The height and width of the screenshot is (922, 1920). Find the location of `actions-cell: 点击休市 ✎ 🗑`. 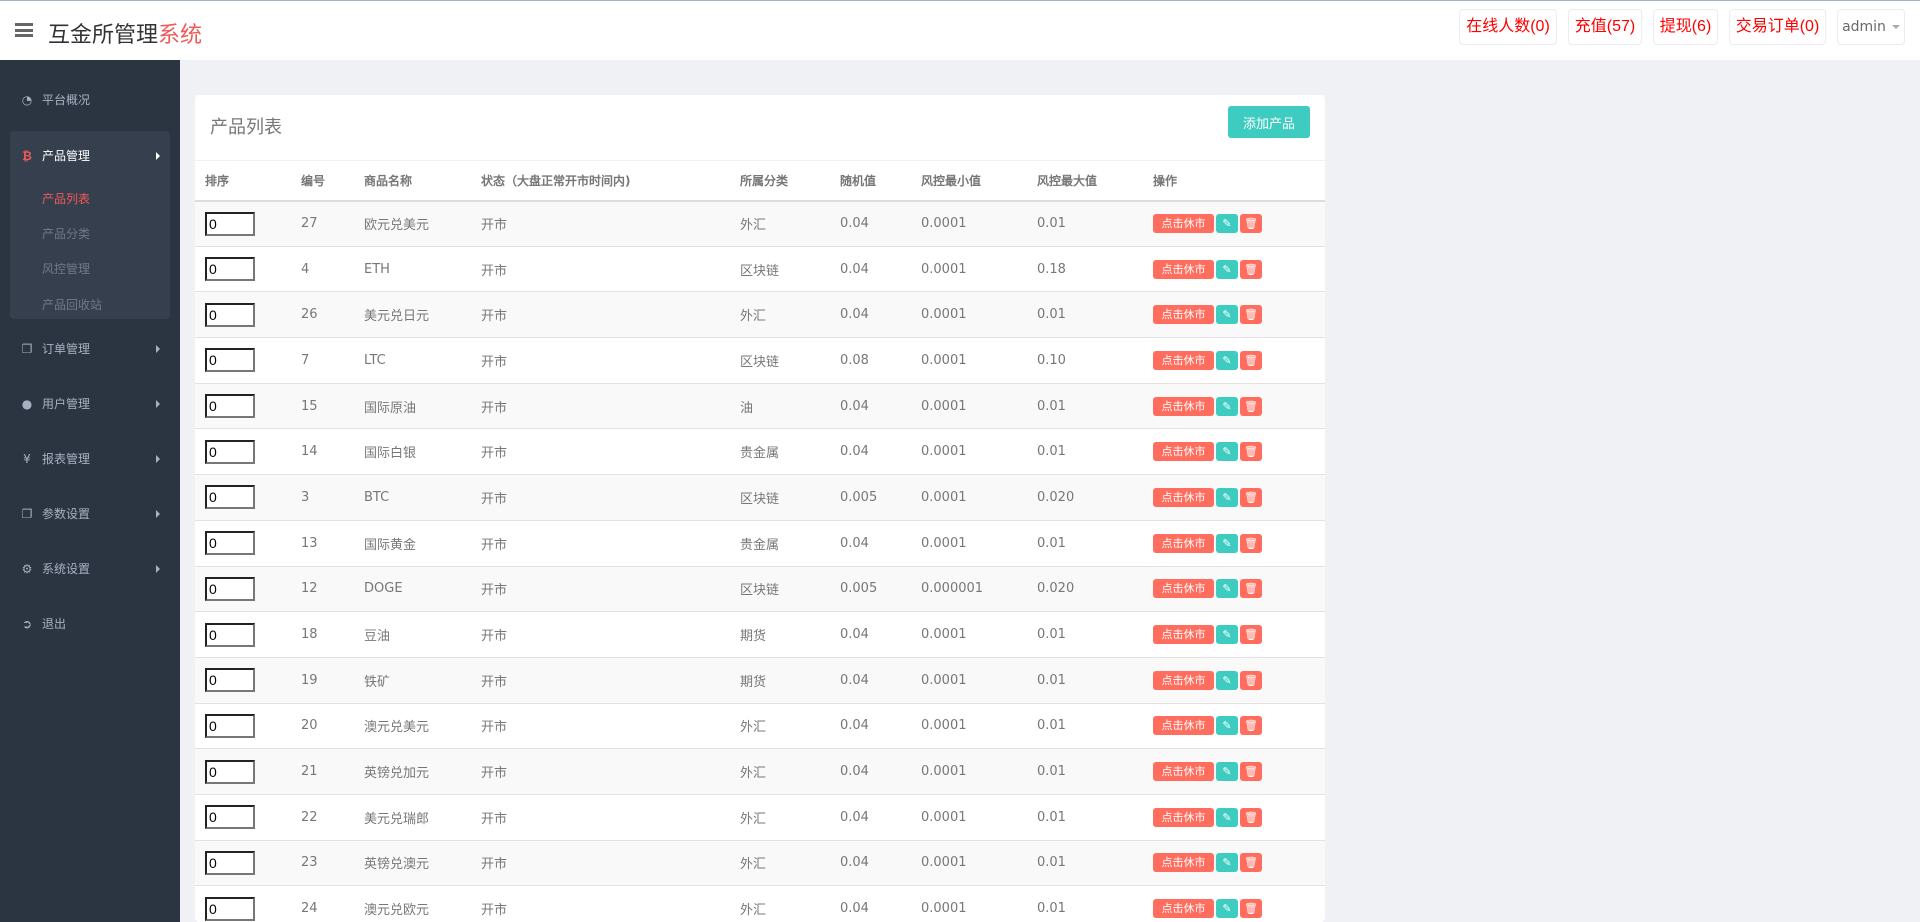

actions-cell: 点击休市 ✎ 🗑 is located at coordinates (1234, 315).